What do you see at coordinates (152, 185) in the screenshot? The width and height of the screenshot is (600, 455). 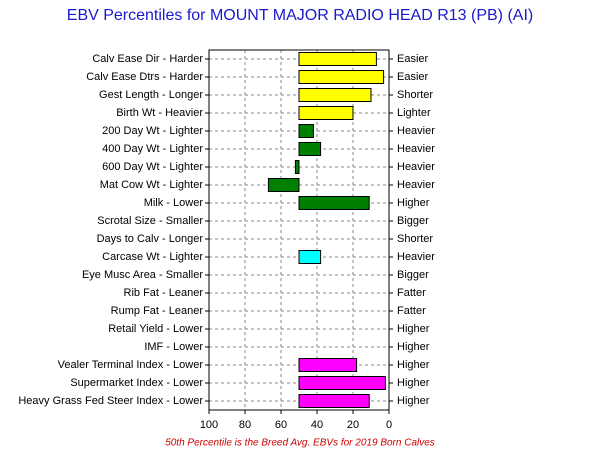 I see `y-tick-label: Mat Cow Wt - Lighter` at bounding box center [152, 185].